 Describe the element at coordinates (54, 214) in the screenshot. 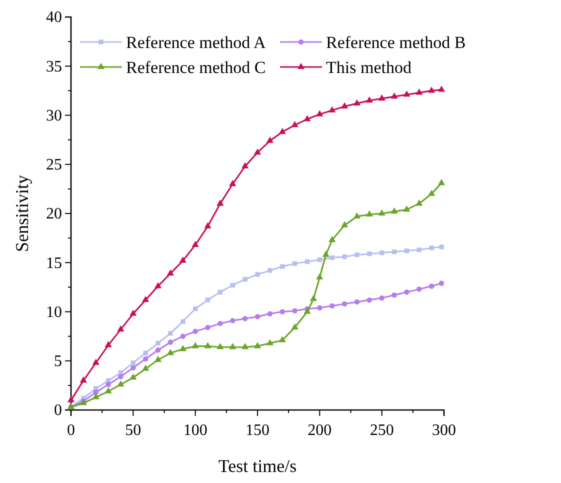

I see `y-tick-label: 20` at that location.